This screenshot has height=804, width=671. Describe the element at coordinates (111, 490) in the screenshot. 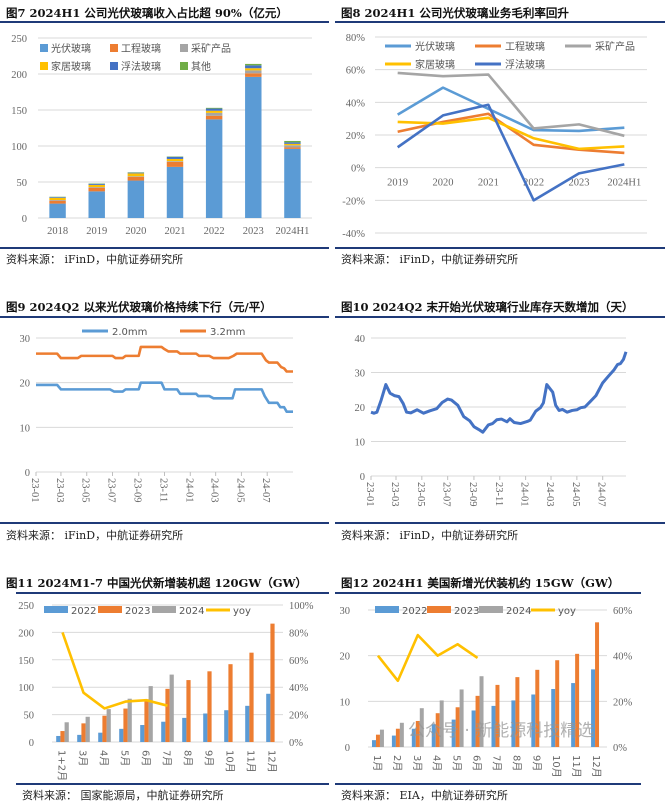

I see `x-tick-label: 23-07` at that location.